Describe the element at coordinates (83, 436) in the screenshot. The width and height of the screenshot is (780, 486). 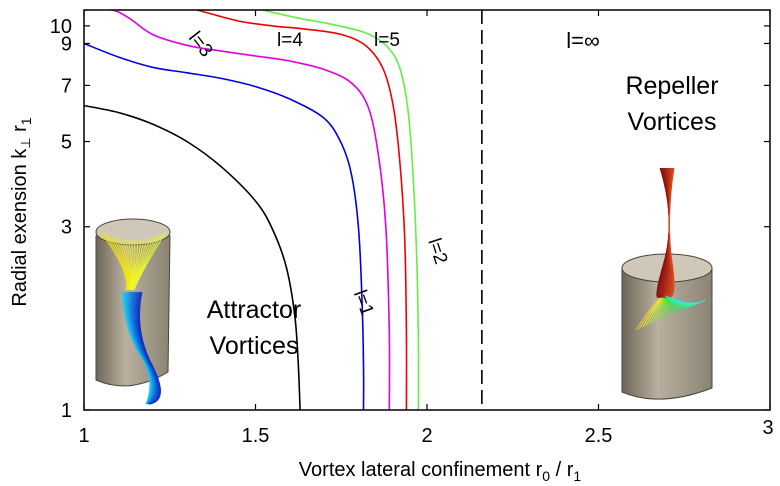
I see `x-tick-label: 1` at that location.